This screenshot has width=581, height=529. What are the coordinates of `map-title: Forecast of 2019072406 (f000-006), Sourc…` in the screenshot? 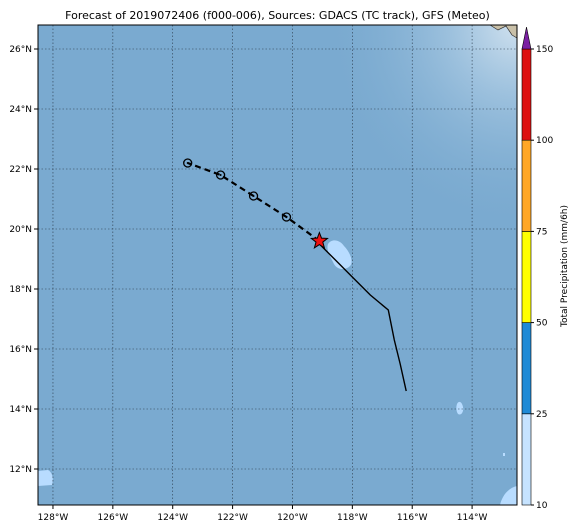 It's located at (277, 15).